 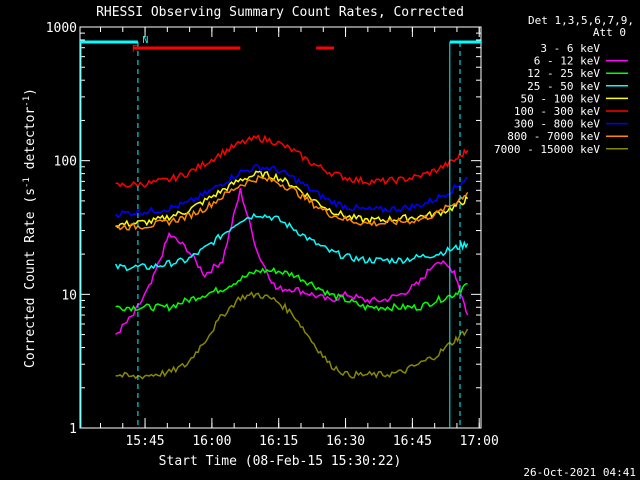 What do you see at coordinates (579, 472) in the screenshot?
I see `timestamp: 26-Oct-2021 04:41` at bounding box center [579, 472].